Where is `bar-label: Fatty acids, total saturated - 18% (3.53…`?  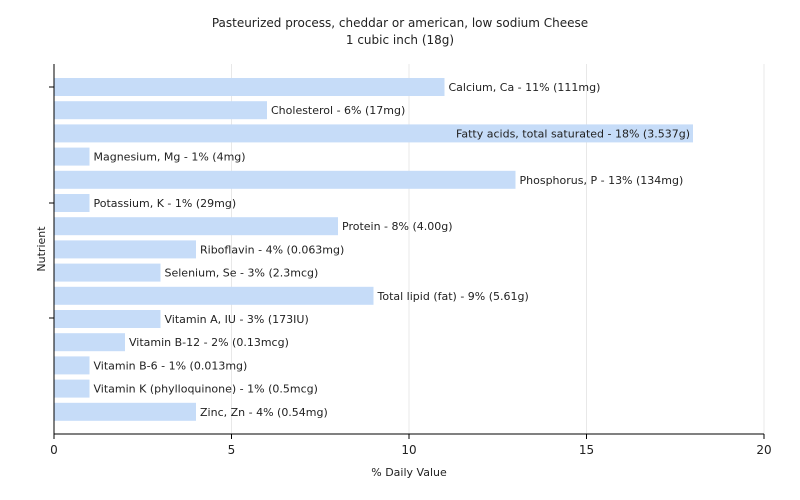
bar-label: Fatty acids, total saturated - 18% (3.53… is located at coordinates (573, 133).